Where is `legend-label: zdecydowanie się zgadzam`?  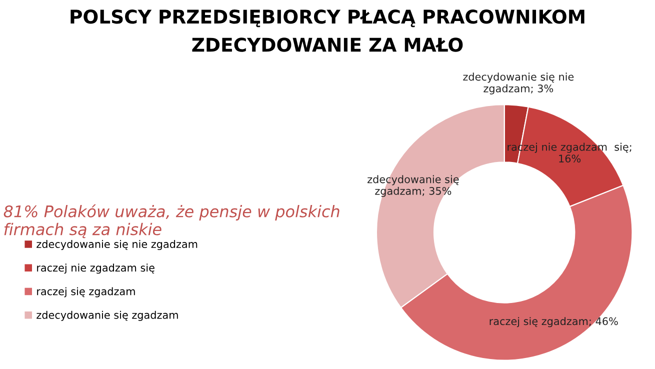
legend-label: zdecydowanie się zgadzam is located at coordinates (107, 315).